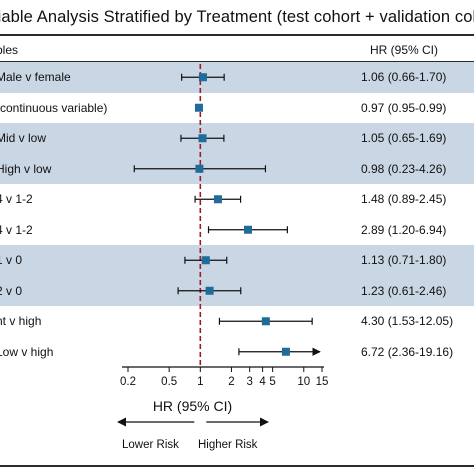  I want to click on table-row: 2 v 0 1.23 (0.61-2.46), so click(237, 290).